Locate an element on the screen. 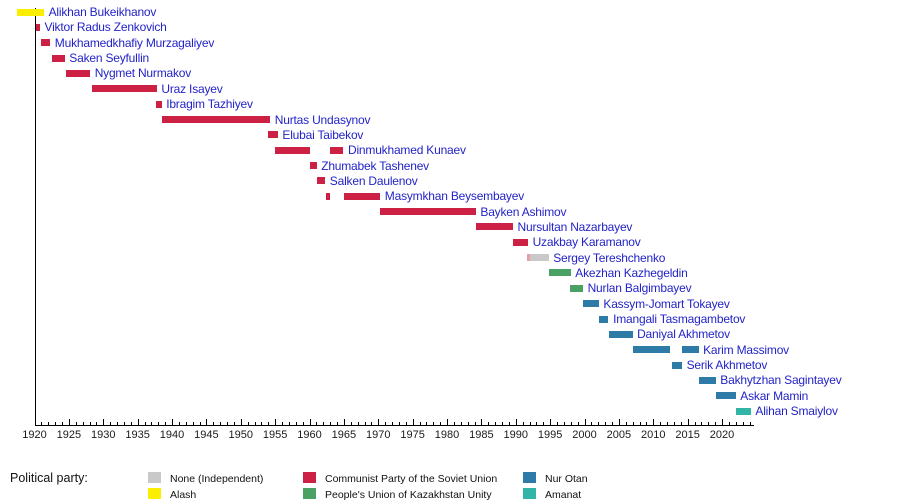 This screenshot has width=900, height=504. axis-tick-label: 1940 is located at coordinates (172, 435).